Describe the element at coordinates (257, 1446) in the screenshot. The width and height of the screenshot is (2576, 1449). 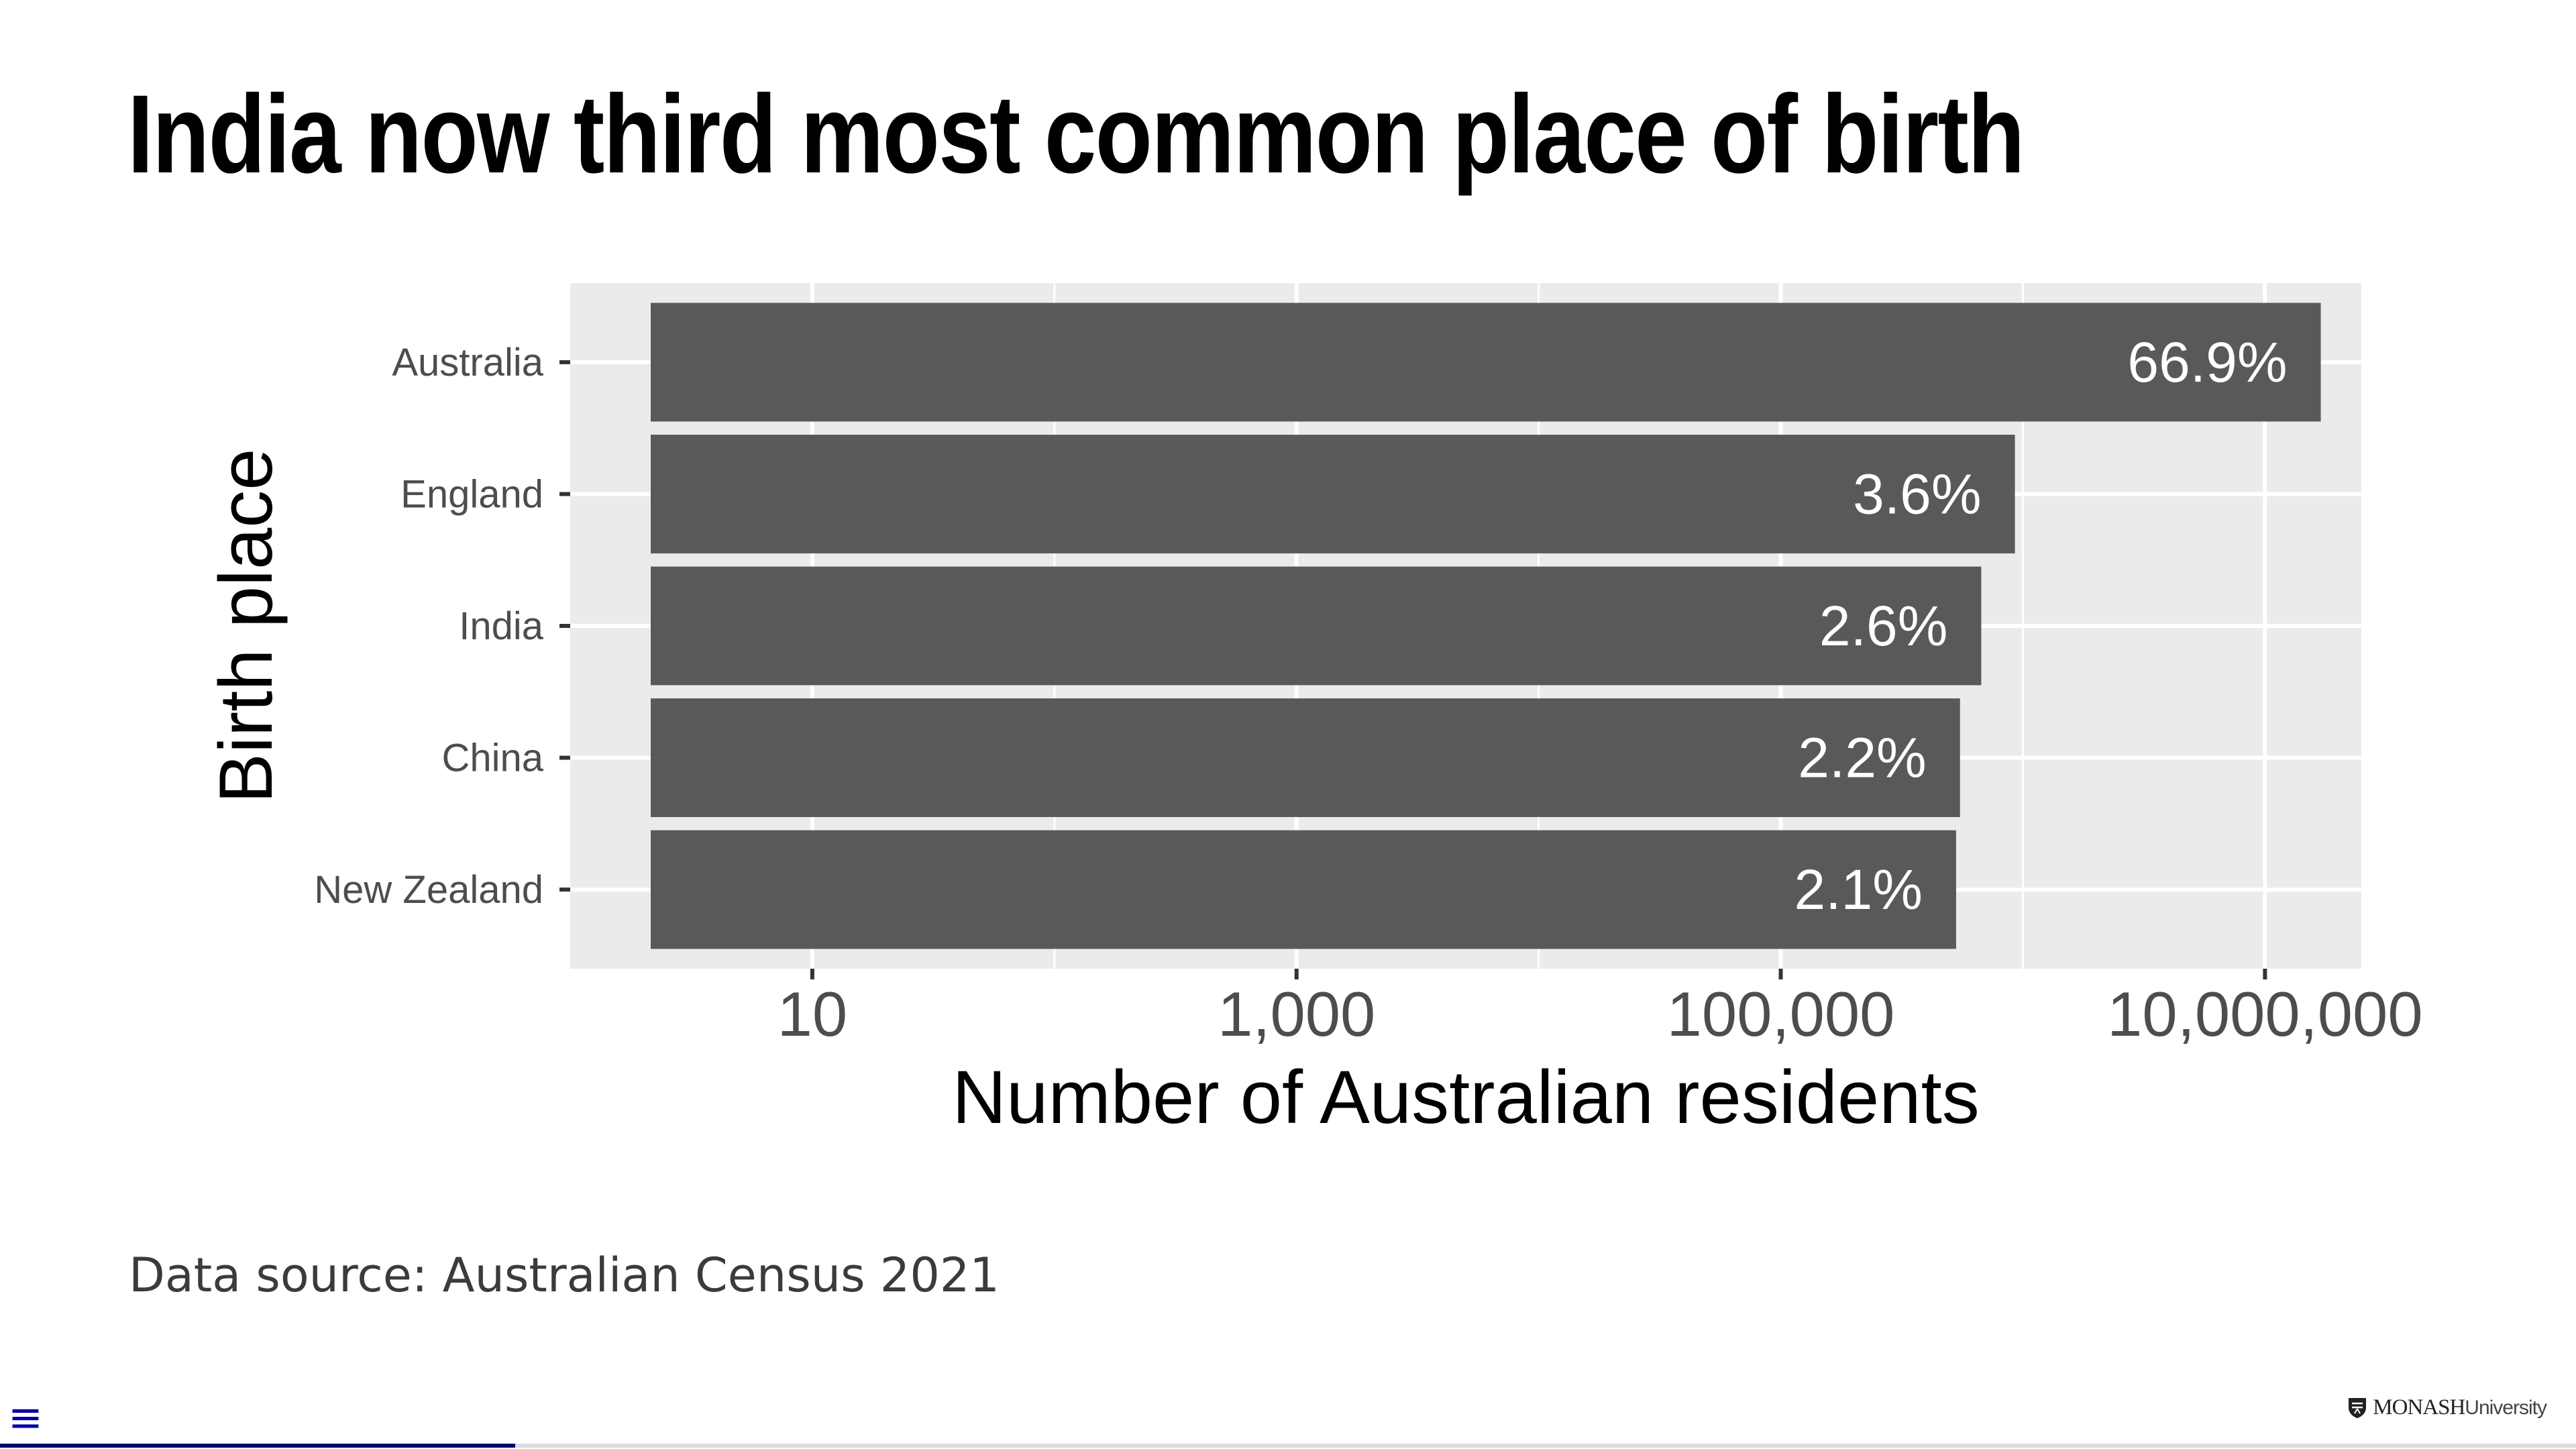
I see `slide-progress-fill` at that location.